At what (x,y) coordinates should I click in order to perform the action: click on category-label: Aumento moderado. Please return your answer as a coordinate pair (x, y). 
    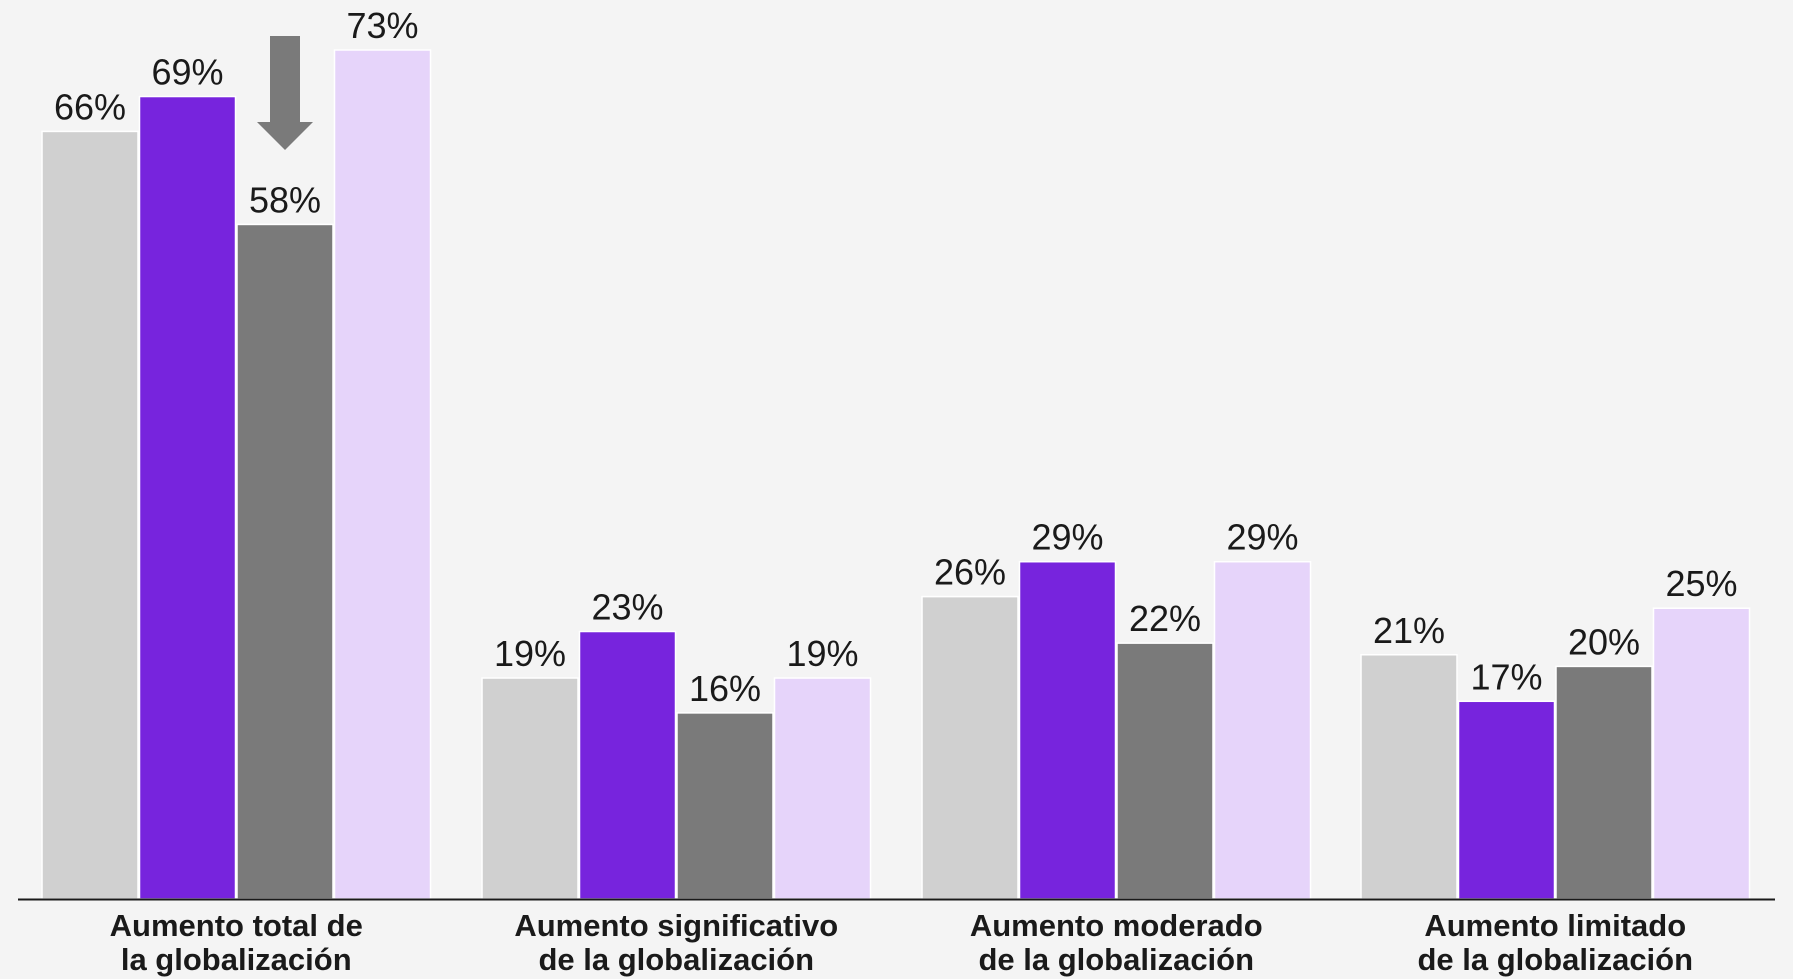
    Looking at the image, I should click on (1116, 925).